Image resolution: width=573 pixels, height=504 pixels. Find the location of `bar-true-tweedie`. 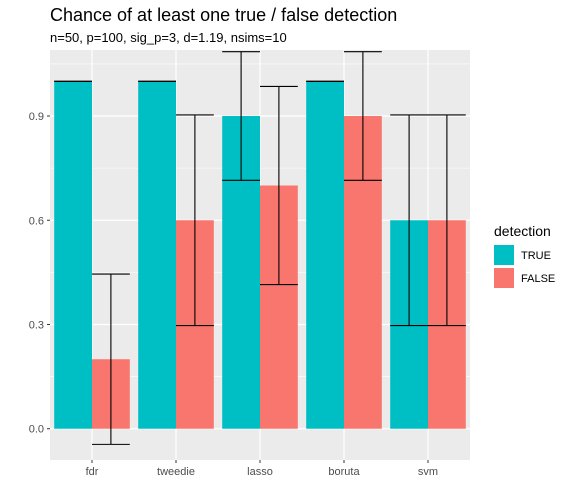

bar-true-tweedie is located at coordinates (157, 255).